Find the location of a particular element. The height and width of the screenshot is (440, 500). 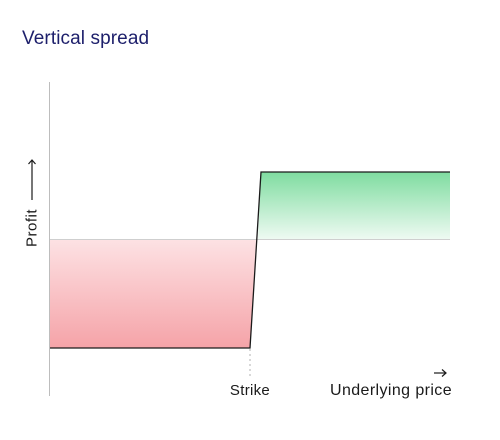

loss-region is located at coordinates (153, 293).